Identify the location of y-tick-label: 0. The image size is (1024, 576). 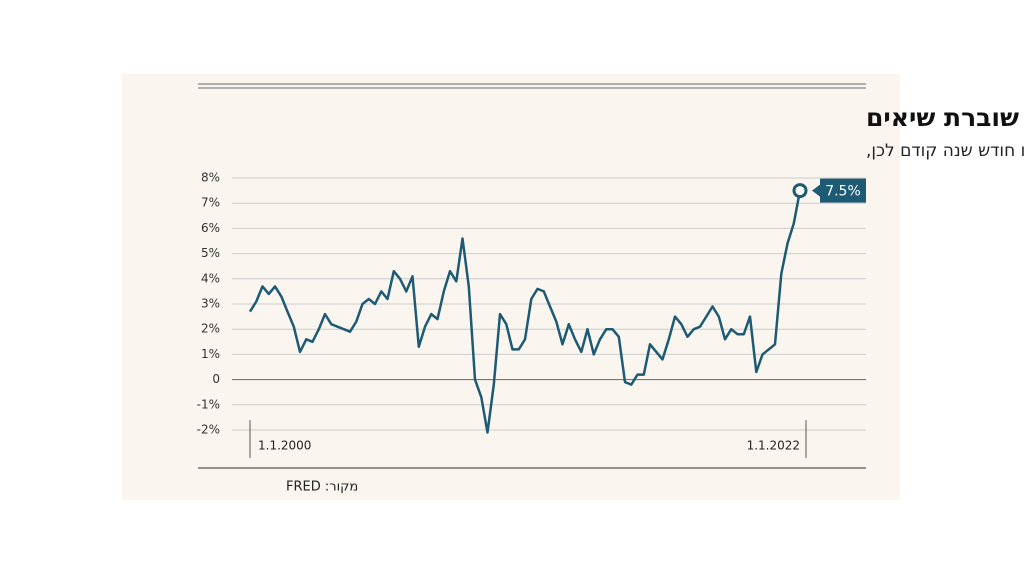
(216, 379).